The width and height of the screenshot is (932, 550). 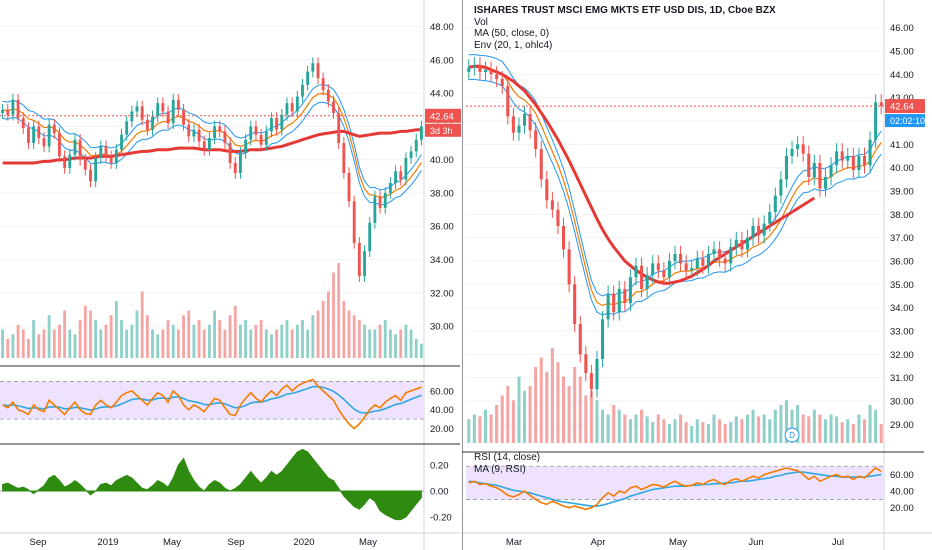 What do you see at coordinates (507, 457) in the screenshot?
I see `legend-rsi: RSI (14, close)` at bounding box center [507, 457].